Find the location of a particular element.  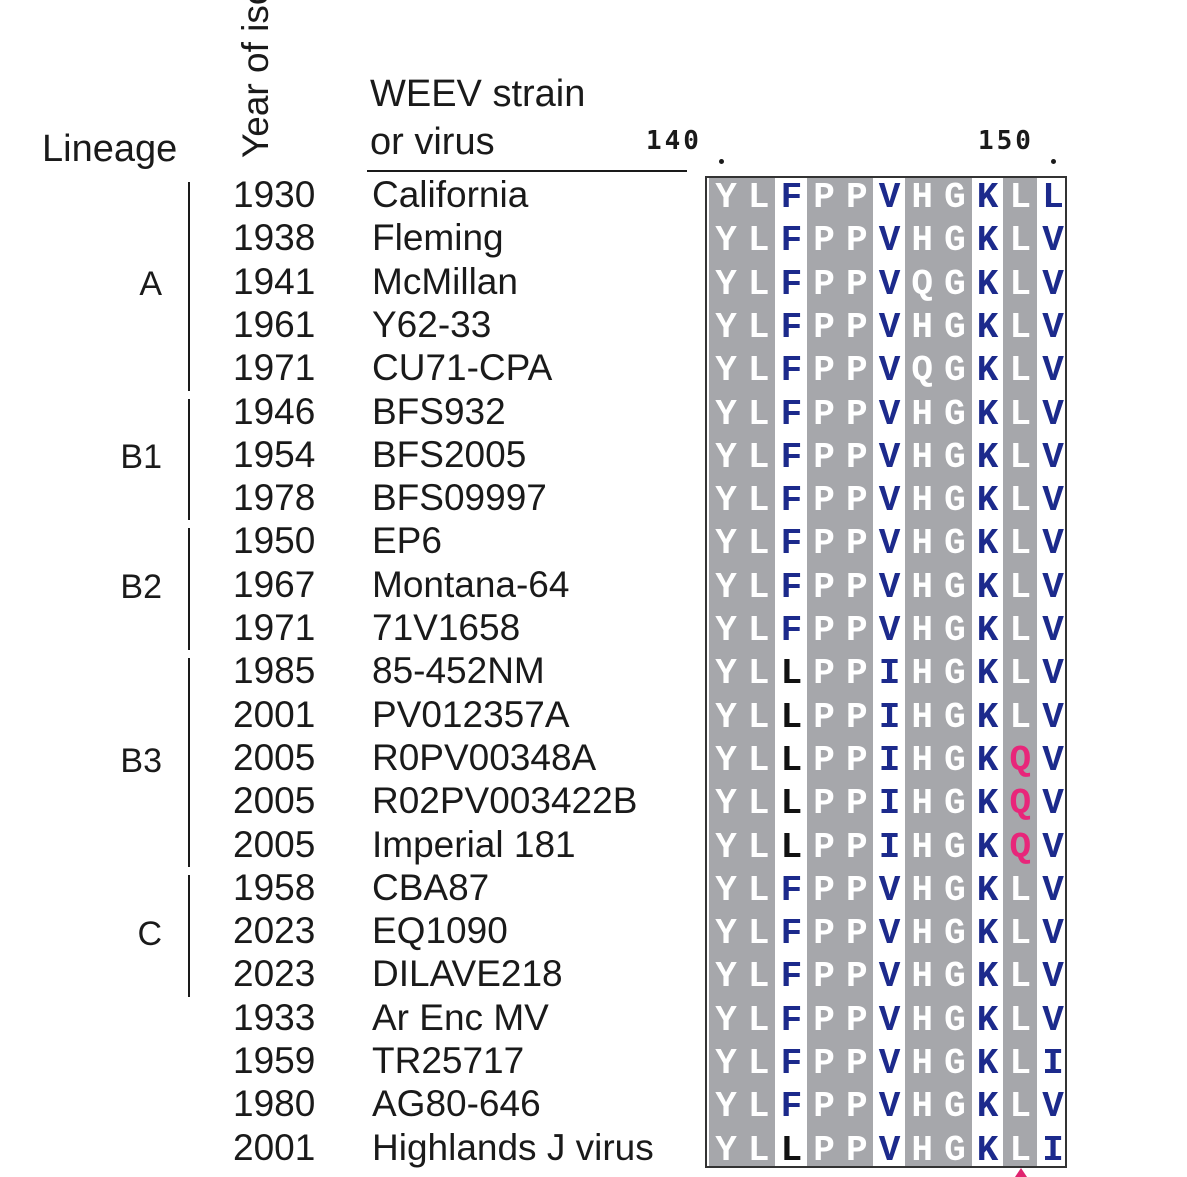

strain-cell: TR25717 is located at coordinates (448, 1060).